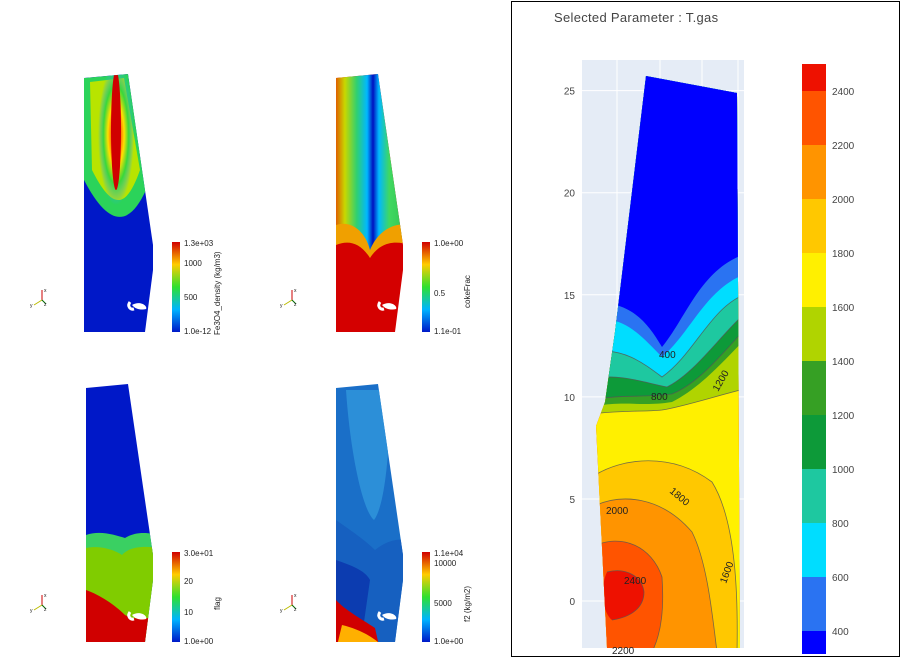 The width and height of the screenshot is (902, 665). What do you see at coordinates (467, 604) in the screenshot?
I see `cb4-label: f2 (kg/m2)` at bounding box center [467, 604].